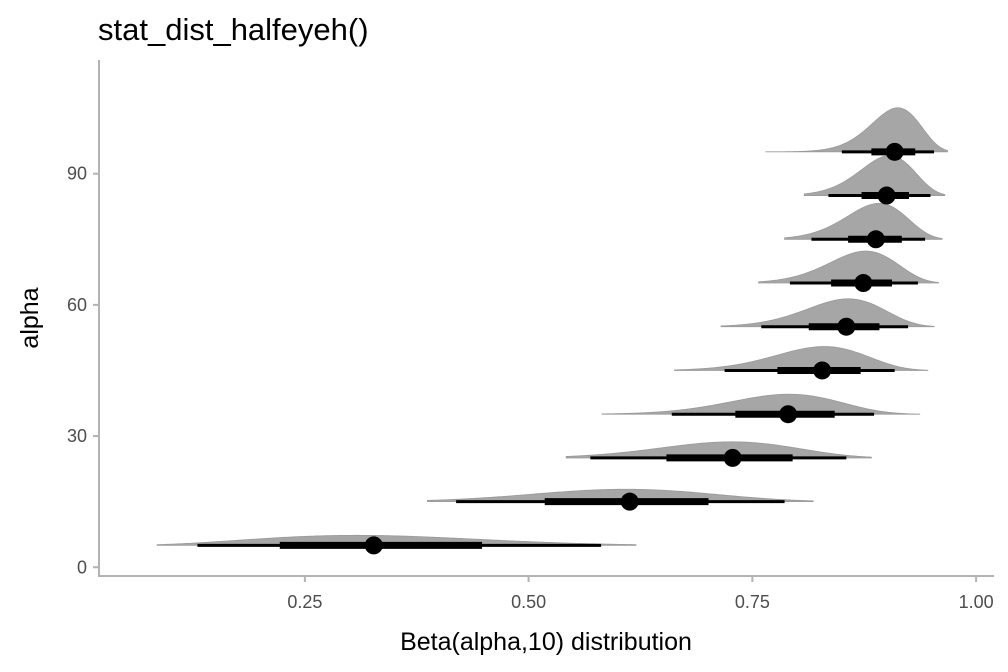 This screenshot has width=1008, height=672. What do you see at coordinates (77, 436) in the screenshot?
I see `y-tick-label: 30` at bounding box center [77, 436].